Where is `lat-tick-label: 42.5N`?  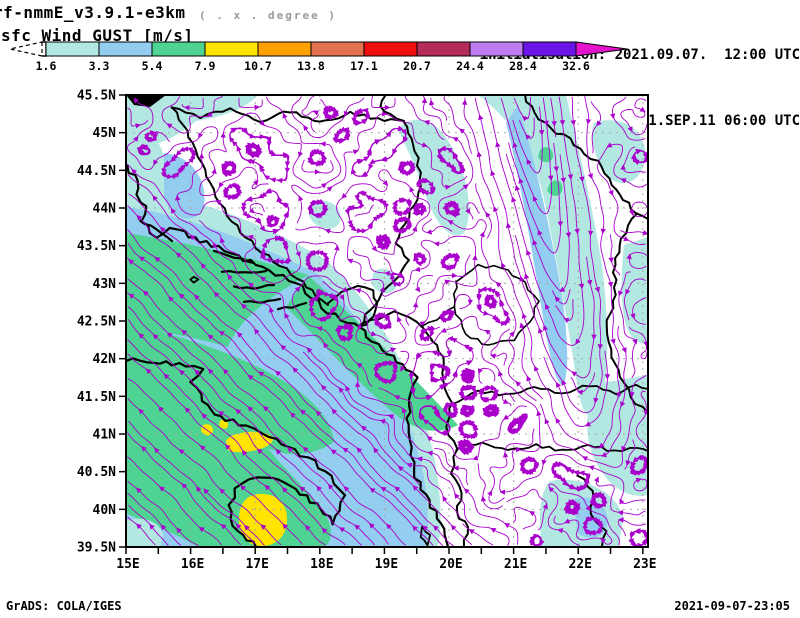 lat-tick-label: 42.5N is located at coordinates (96, 322).